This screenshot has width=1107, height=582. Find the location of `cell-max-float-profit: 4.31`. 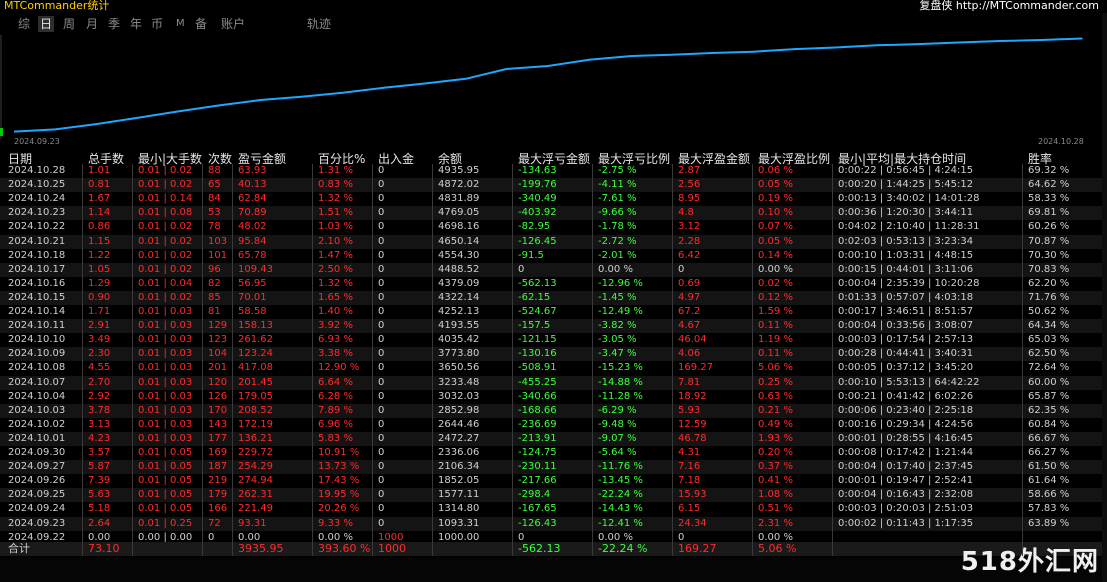

cell-max-float-profit: 4.31 is located at coordinates (689, 452).